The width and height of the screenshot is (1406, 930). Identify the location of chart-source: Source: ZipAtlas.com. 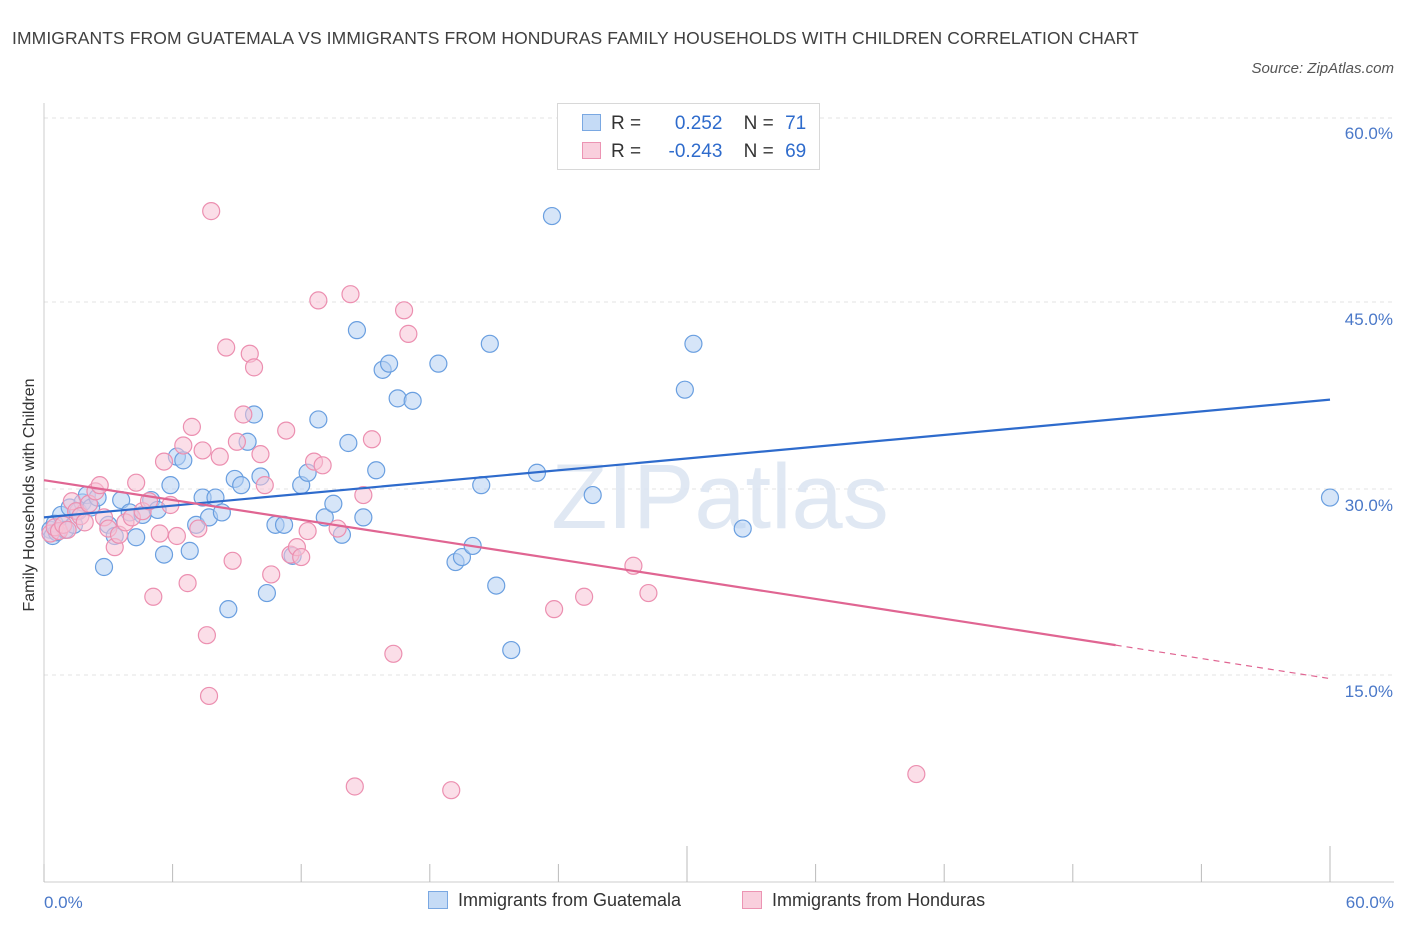
(1322, 68).